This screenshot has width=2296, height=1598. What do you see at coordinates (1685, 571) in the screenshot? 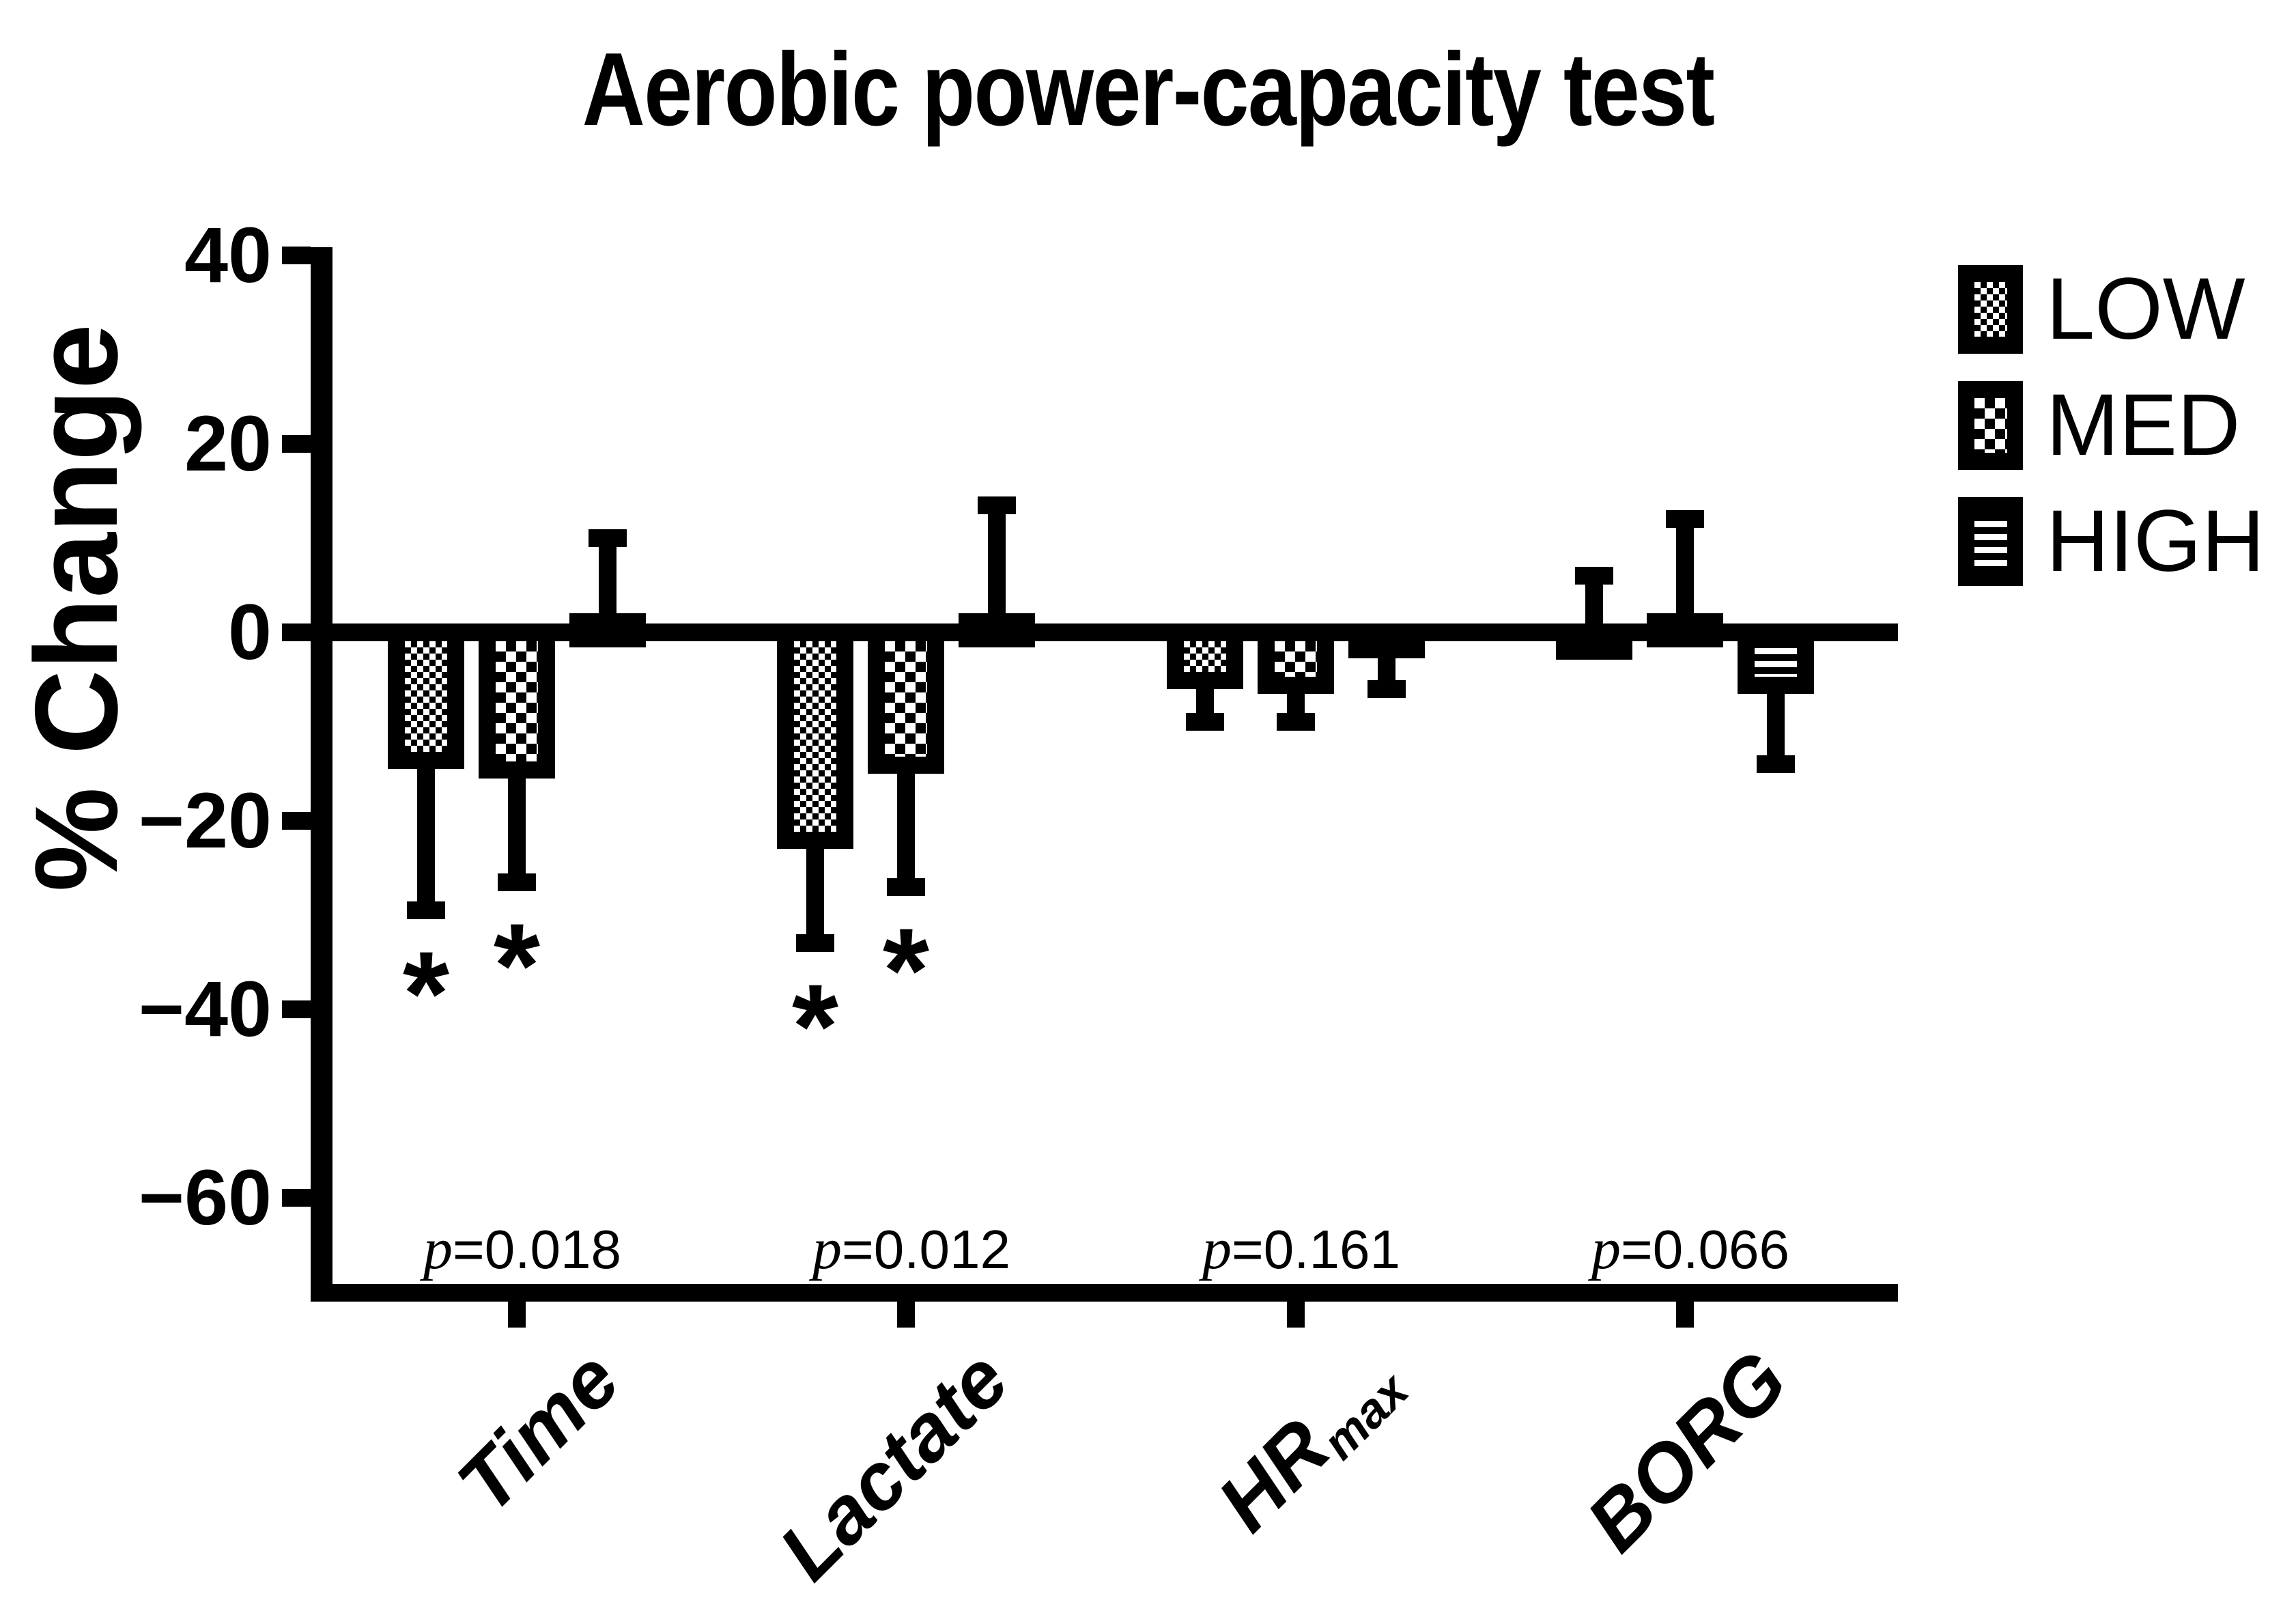
I see `error-bar-BORG-MED` at bounding box center [1685, 571].